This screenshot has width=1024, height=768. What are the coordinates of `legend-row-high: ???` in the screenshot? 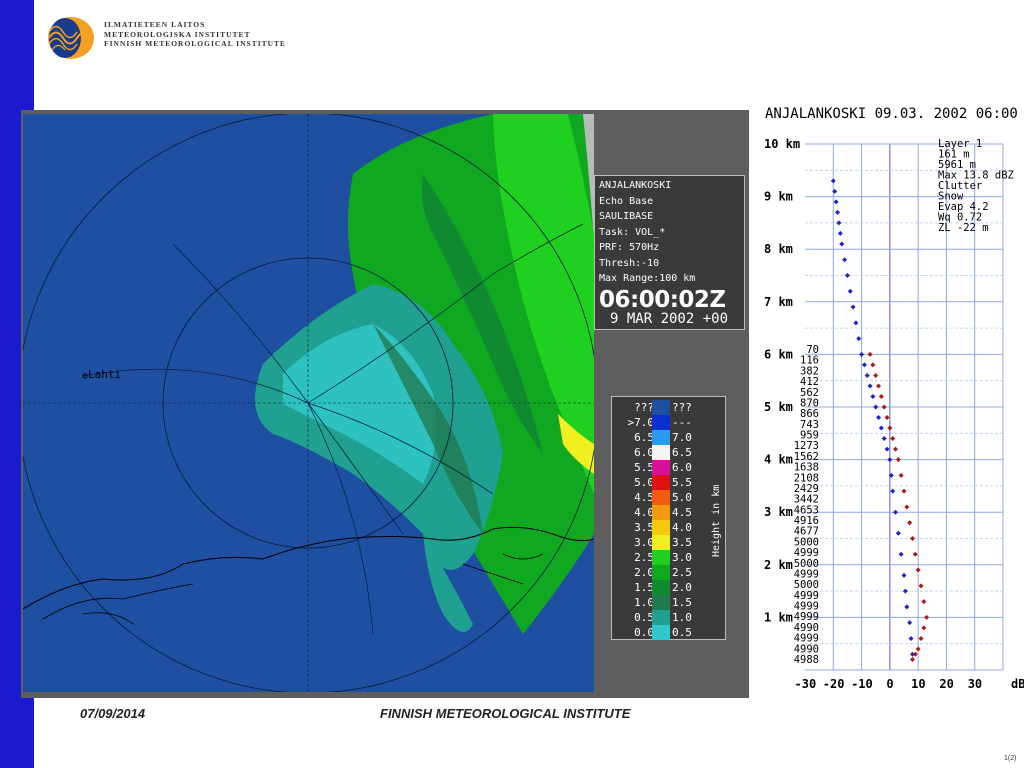 It's located at (682, 407).